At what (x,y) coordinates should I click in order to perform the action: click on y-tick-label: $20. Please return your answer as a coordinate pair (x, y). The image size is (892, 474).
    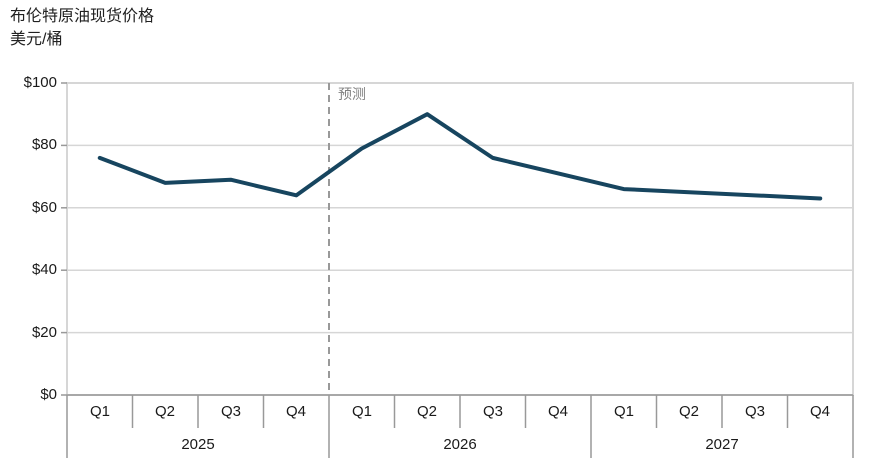
    Looking at the image, I should click on (44, 332).